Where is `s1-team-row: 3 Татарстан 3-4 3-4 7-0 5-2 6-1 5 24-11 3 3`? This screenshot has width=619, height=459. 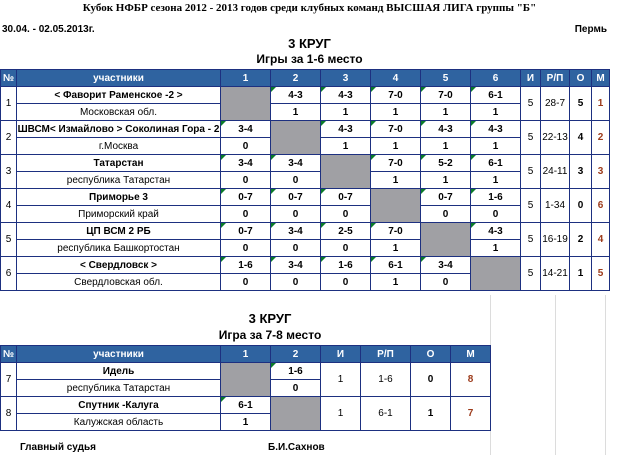 s1-team-row: 3 Татарстан 3-4 3-4 7-0 5-2 6-1 5 24-11 3 3 is located at coordinates (305, 171).